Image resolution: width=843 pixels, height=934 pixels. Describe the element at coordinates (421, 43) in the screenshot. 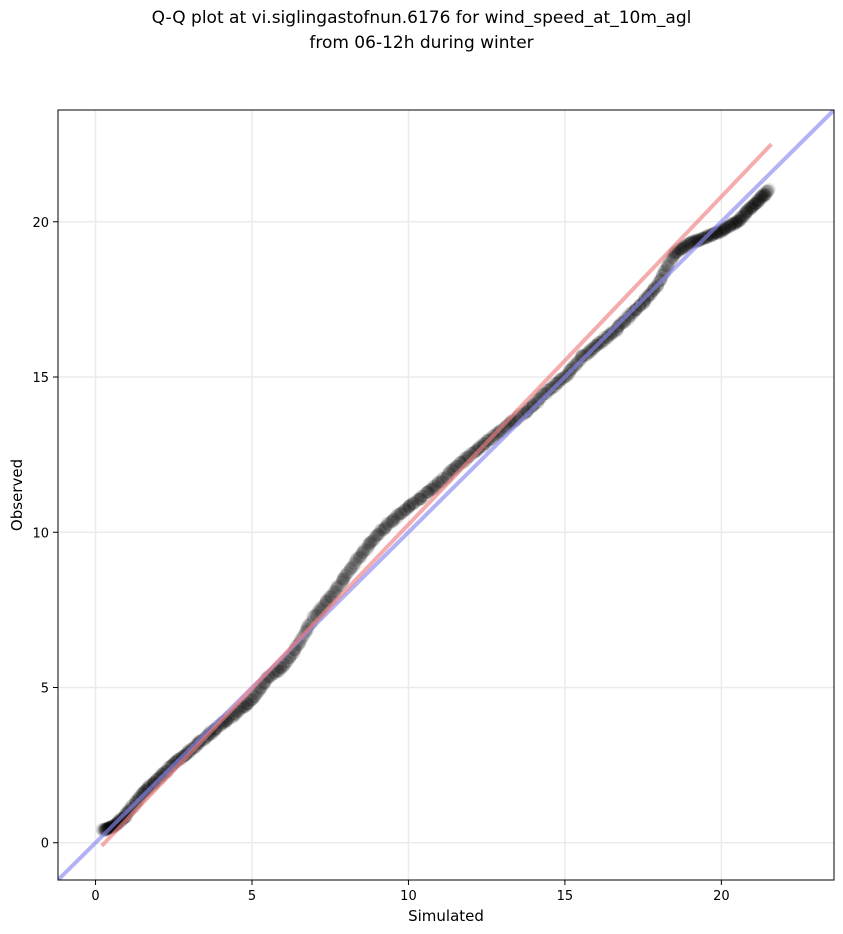

I see `chart-title-line-2: from 06-12h during winter` at that location.